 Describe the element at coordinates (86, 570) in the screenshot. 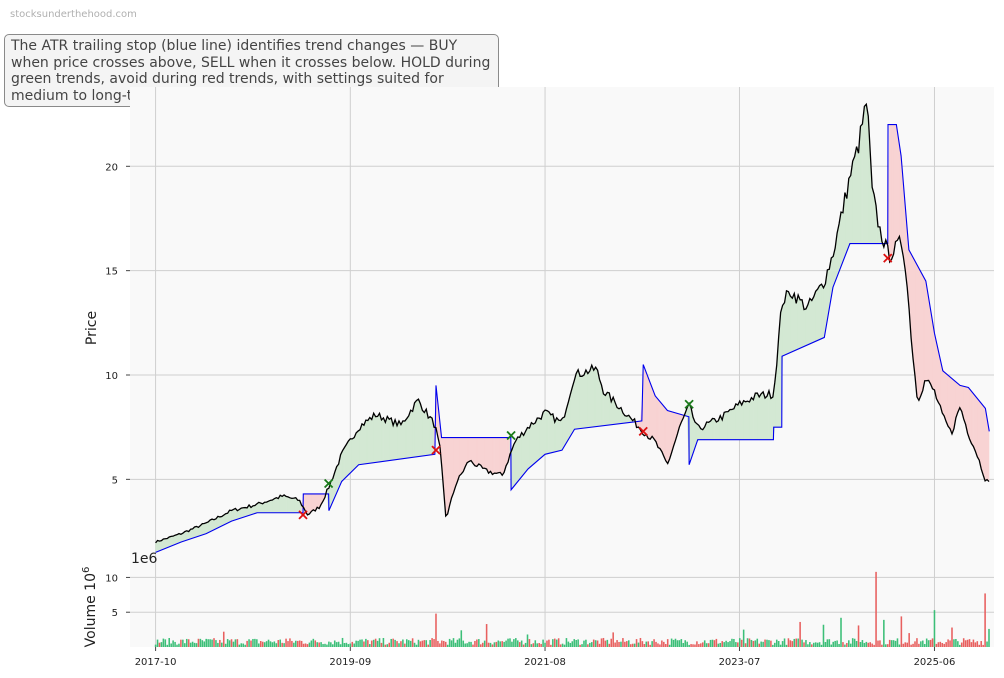

I see `volume-axis-exponent: 6` at that location.